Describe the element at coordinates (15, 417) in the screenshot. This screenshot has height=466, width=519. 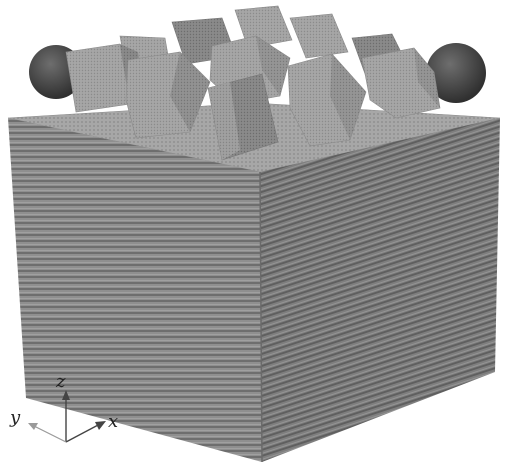
I see `y-axis-label: y` at that location.